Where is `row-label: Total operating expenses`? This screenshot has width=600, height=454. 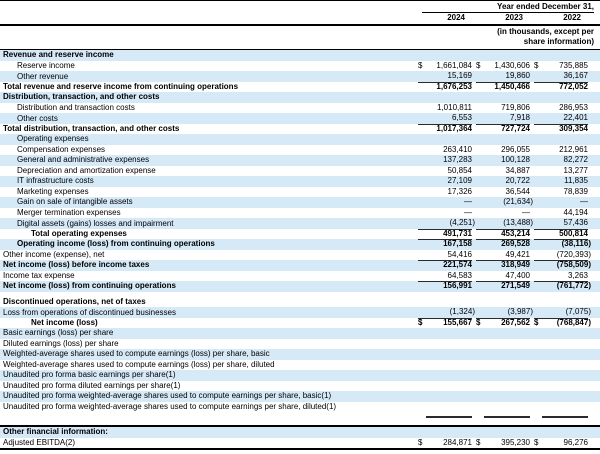 row-label: Total operating expenses is located at coordinates (79, 233).